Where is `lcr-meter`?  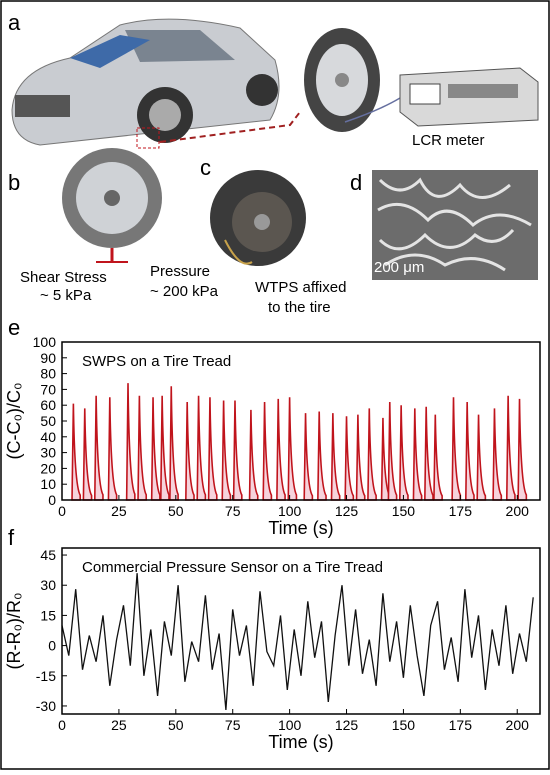
lcr-meter is located at coordinates (469, 97).